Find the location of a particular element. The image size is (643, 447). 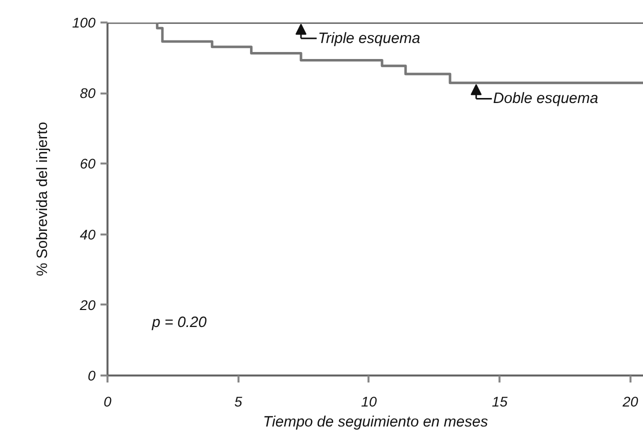

x-tick-label: 15 is located at coordinates (500, 402).